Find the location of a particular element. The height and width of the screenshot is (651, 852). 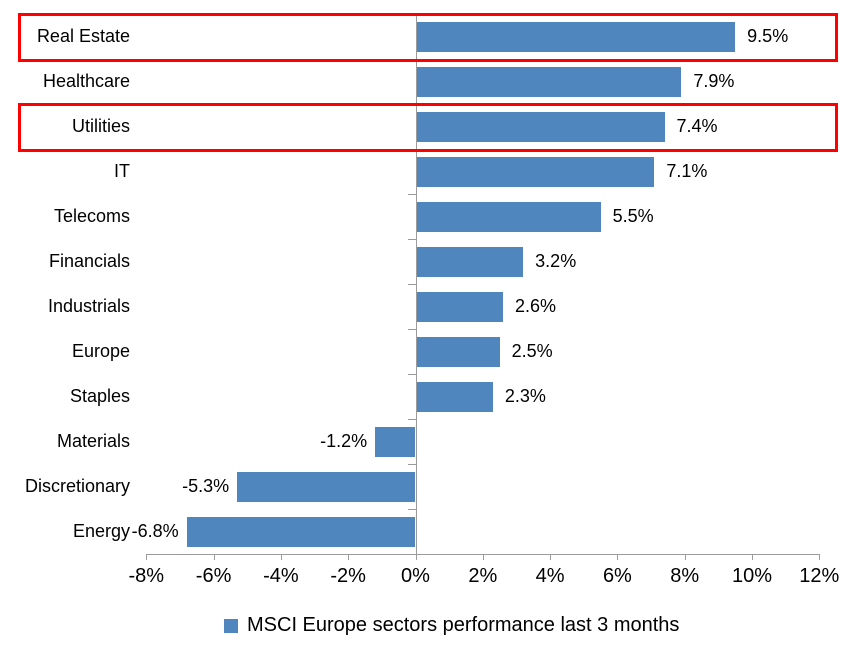

value-label: -5.3% is located at coordinates (206, 486).